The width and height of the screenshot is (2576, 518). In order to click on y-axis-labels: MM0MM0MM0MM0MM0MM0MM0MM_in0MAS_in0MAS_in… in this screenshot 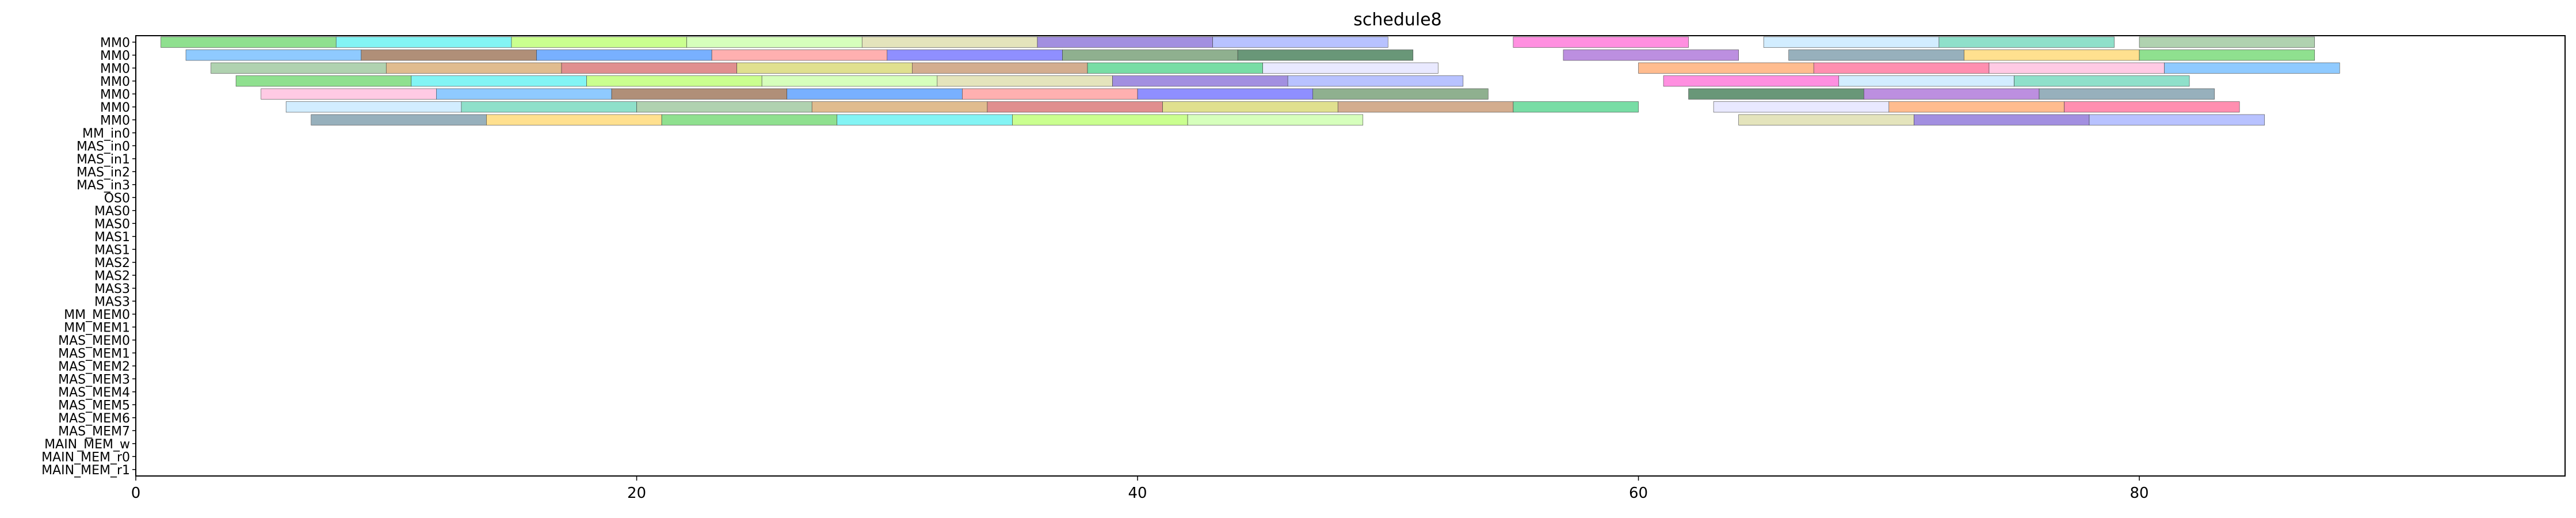, I will do `click(88, 257)`.